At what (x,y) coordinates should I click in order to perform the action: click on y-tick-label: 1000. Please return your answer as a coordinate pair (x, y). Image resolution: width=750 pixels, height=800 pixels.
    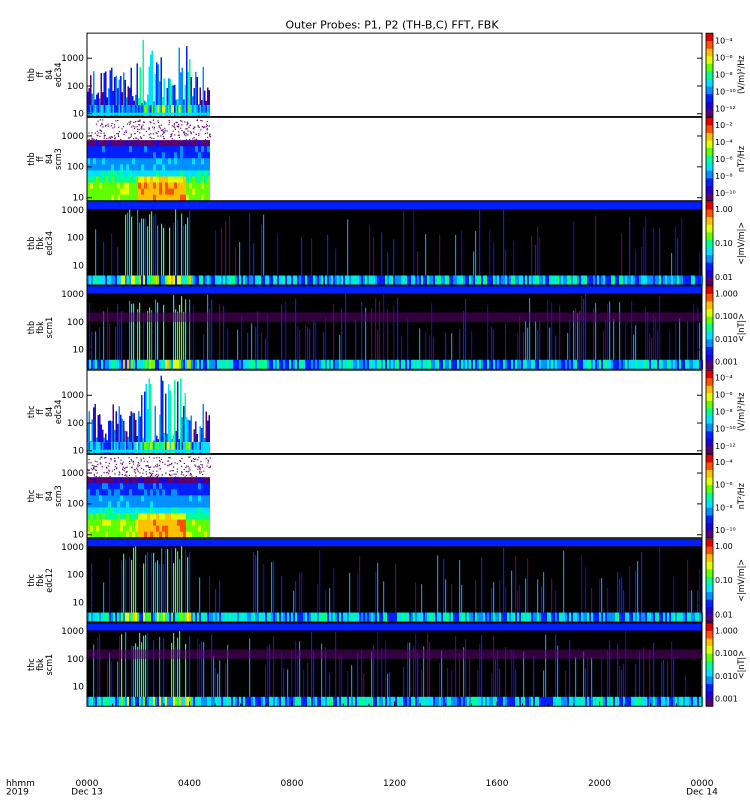
    Looking at the image, I should click on (72, 211).